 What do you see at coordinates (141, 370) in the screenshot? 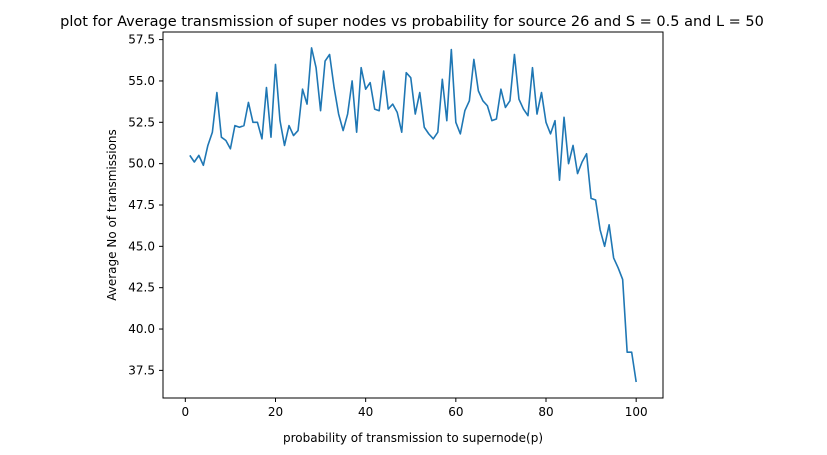
I see `y-tick-label: 37.5` at bounding box center [141, 370].